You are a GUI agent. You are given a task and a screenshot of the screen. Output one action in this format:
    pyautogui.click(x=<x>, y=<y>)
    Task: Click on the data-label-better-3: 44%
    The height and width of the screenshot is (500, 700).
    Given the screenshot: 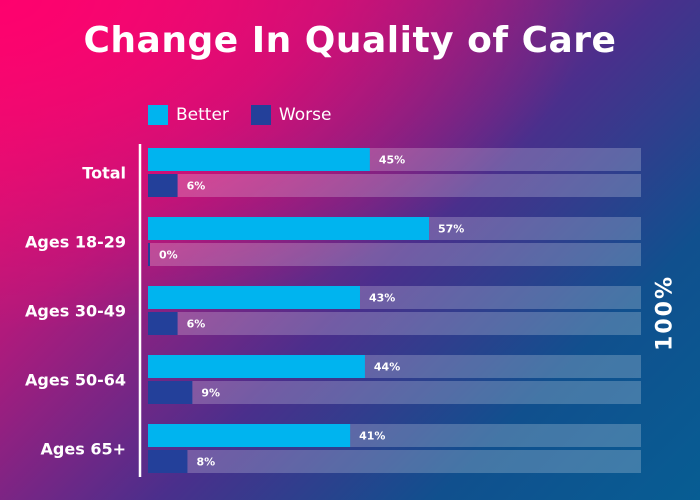 What is the action you would take?
    pyautogui.click(x=387, y=367)
    